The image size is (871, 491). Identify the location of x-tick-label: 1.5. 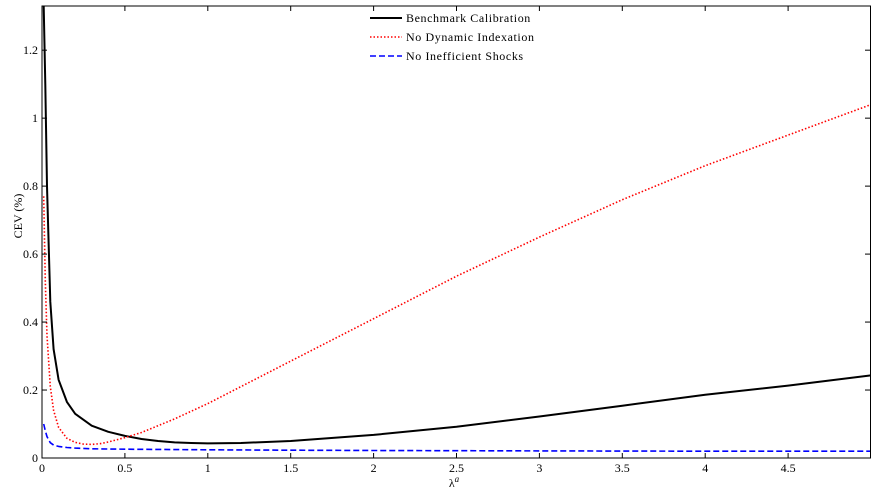
(290, 468).